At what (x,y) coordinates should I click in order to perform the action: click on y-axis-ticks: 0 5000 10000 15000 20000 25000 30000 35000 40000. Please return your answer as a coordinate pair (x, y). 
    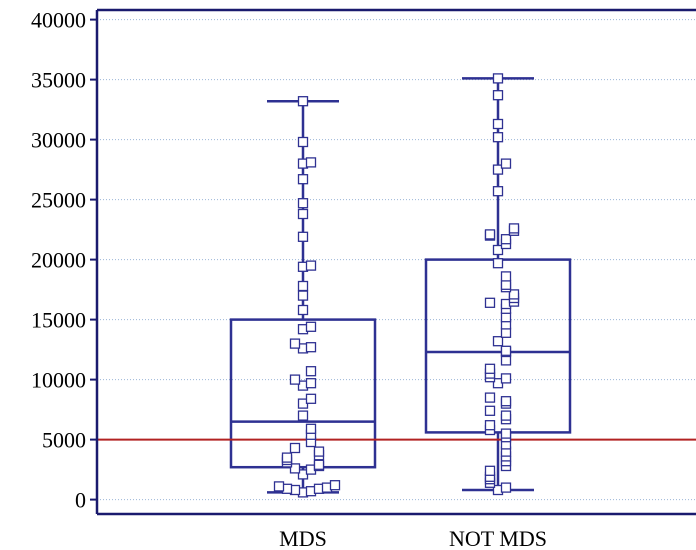
    Looking at the image, I should click on (64, 260).